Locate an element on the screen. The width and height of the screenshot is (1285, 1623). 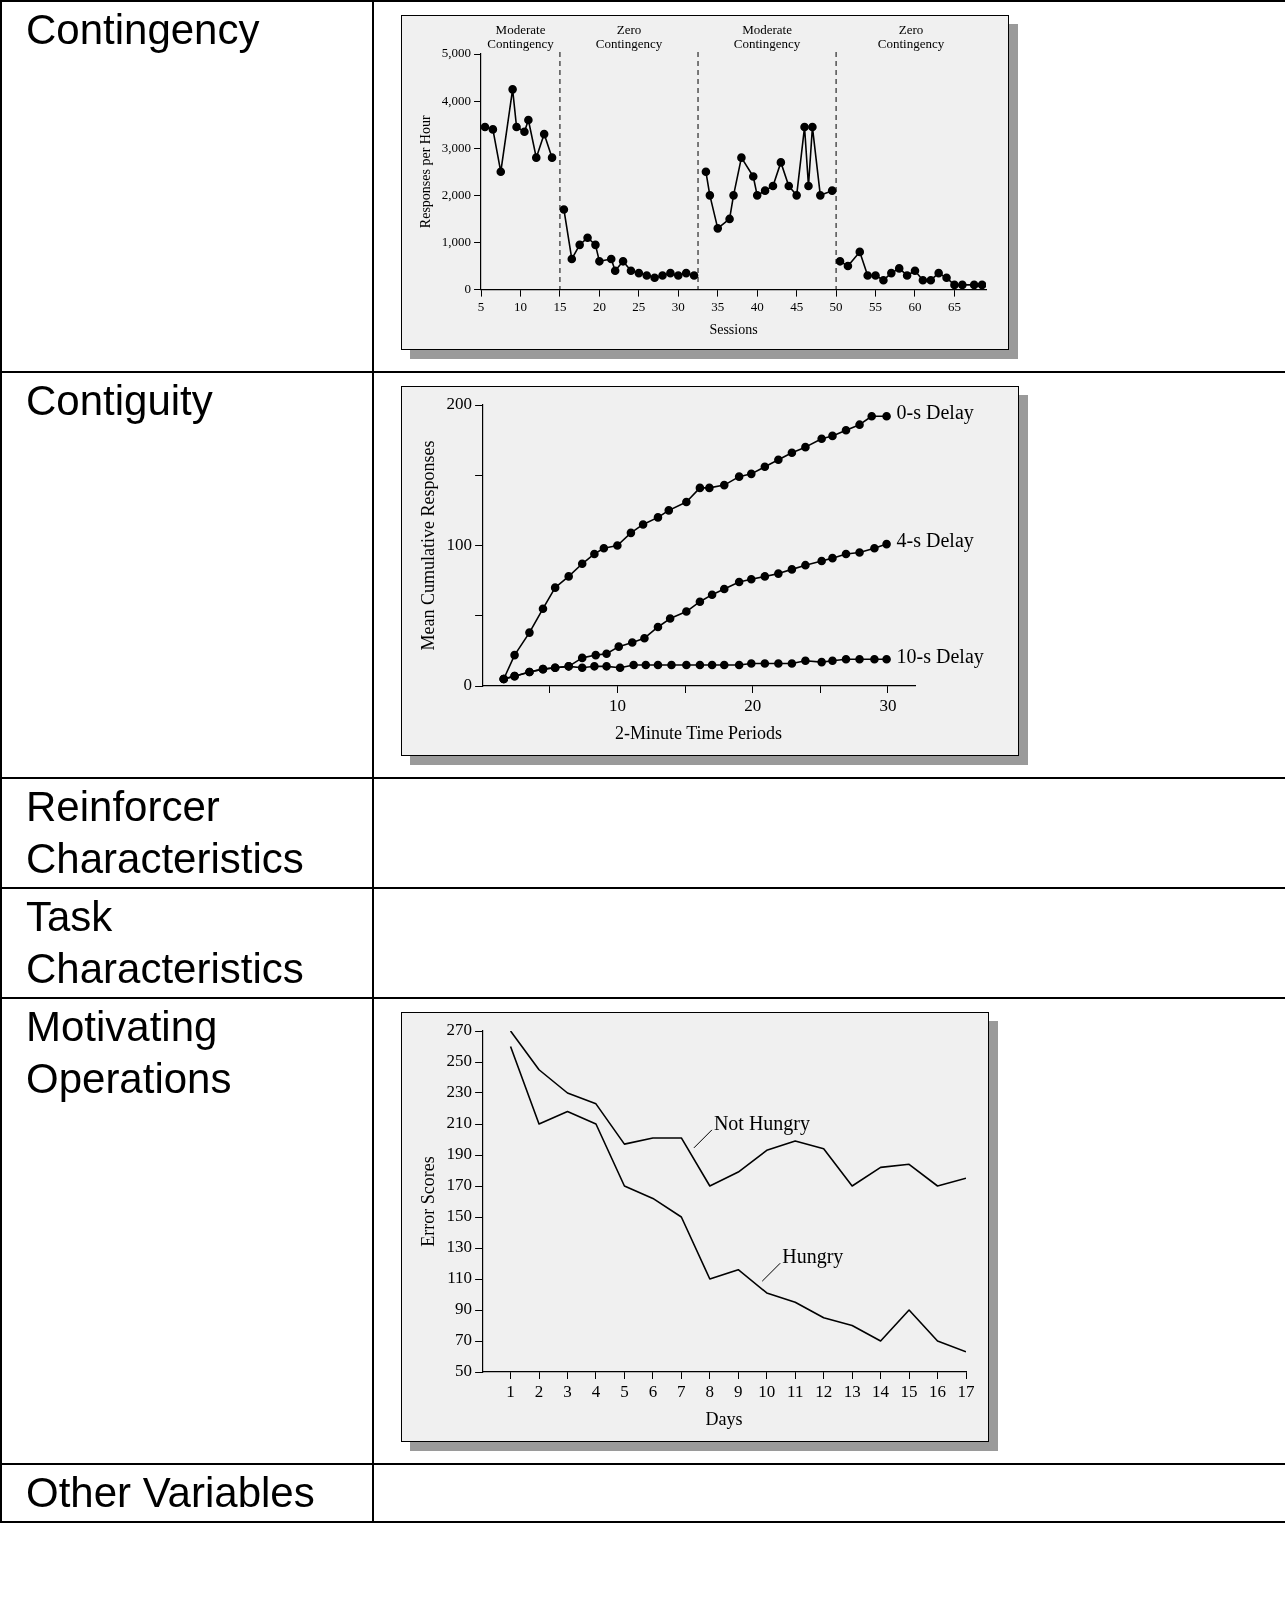
y-tick-label: 250 is located at coordinates (459, 1061).